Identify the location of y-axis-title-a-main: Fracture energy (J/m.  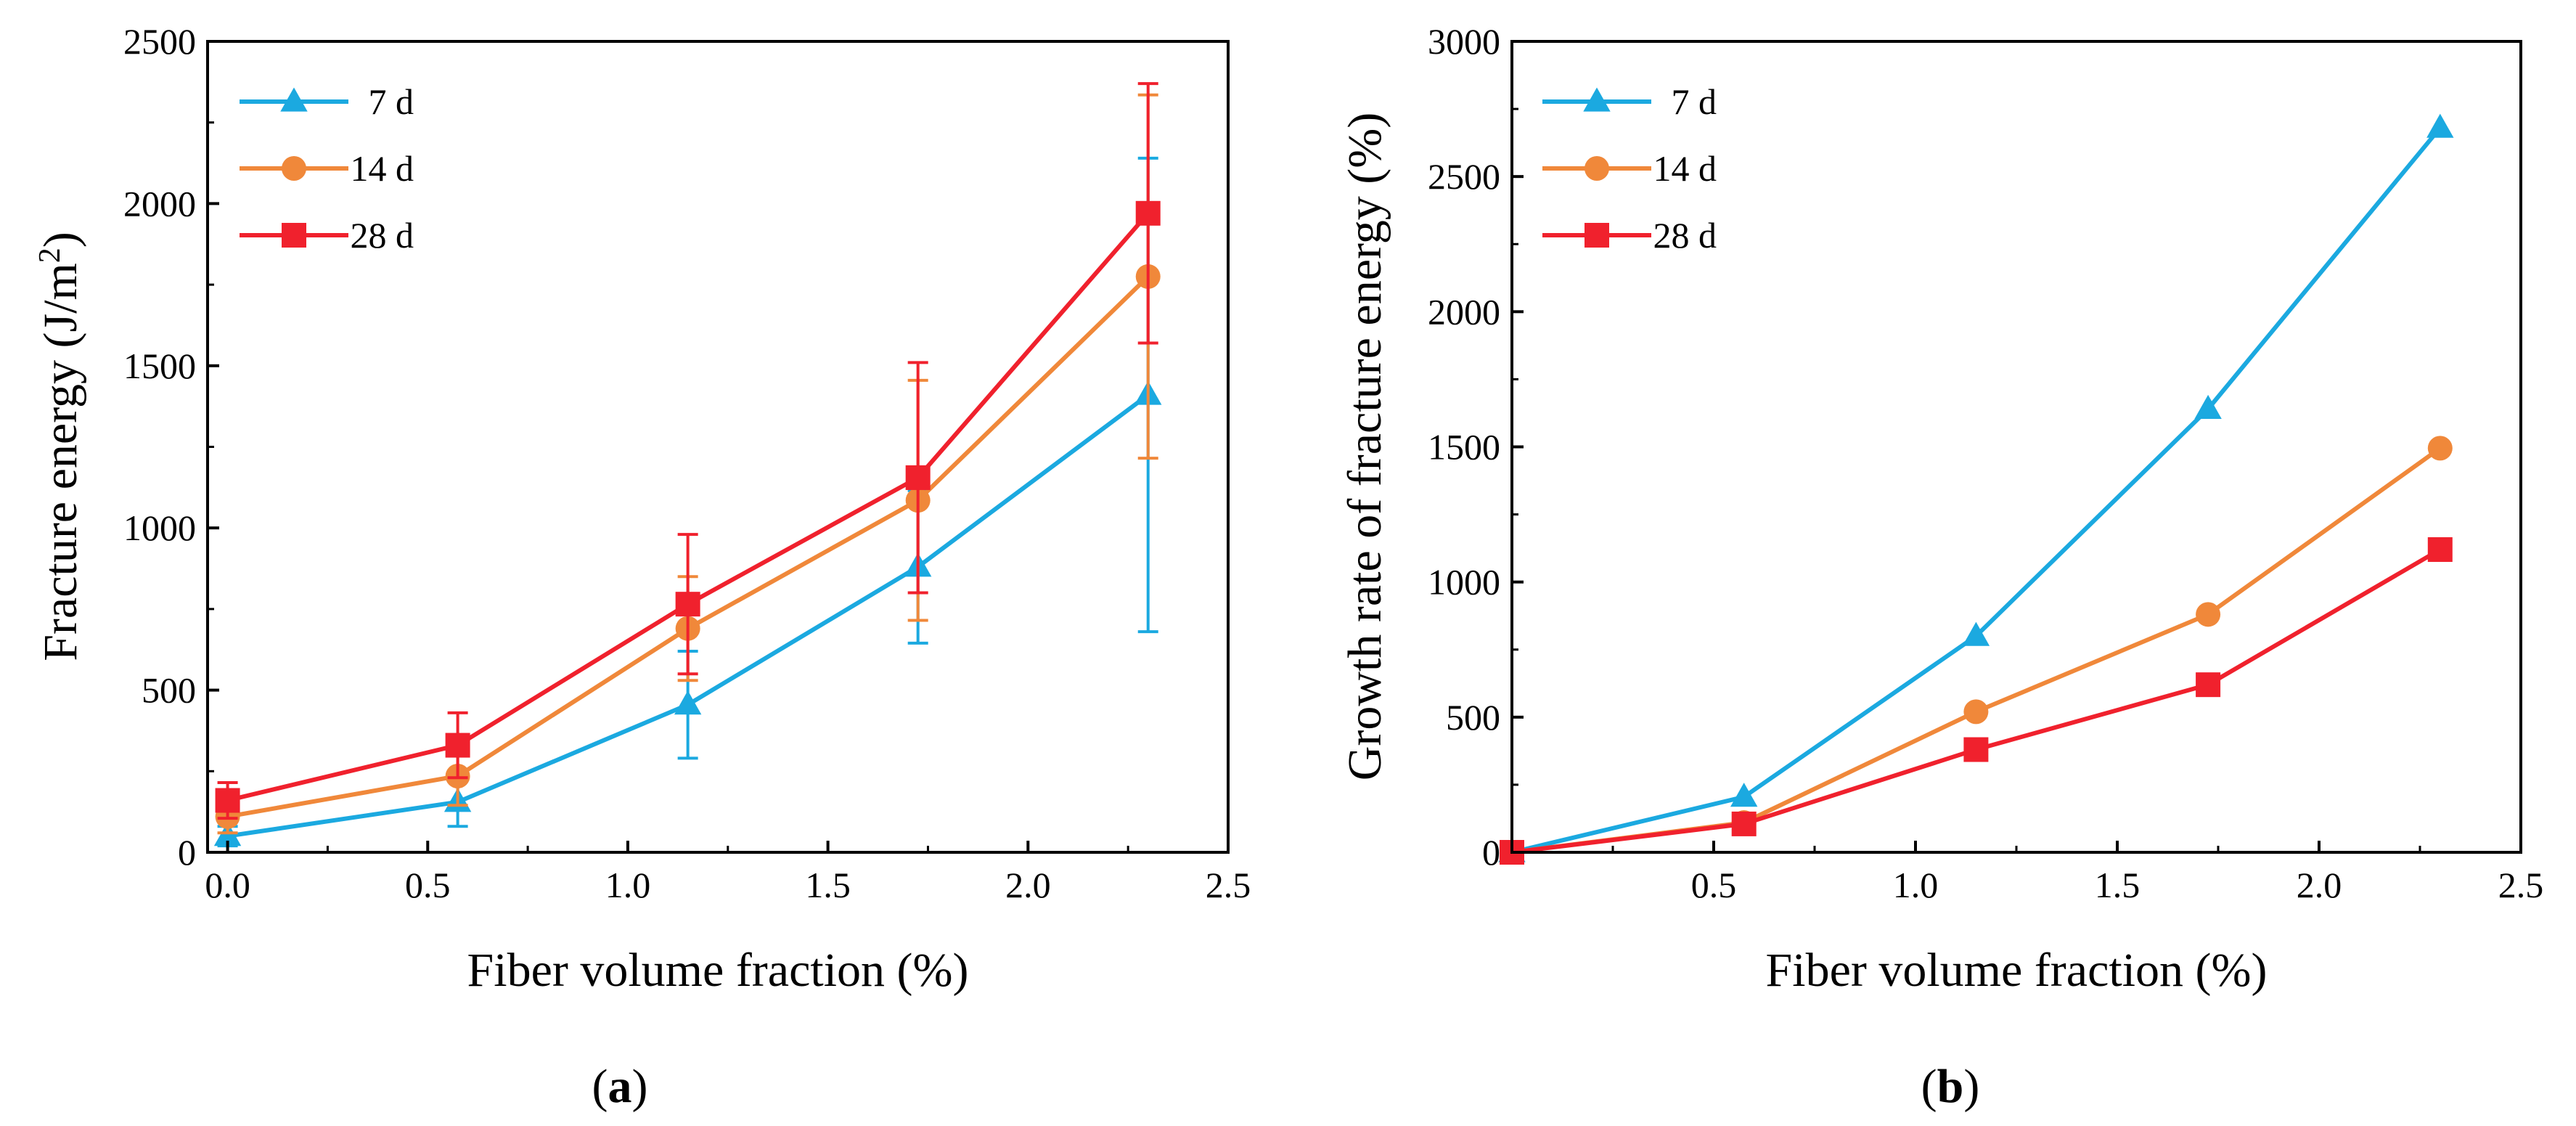
(61, 462).